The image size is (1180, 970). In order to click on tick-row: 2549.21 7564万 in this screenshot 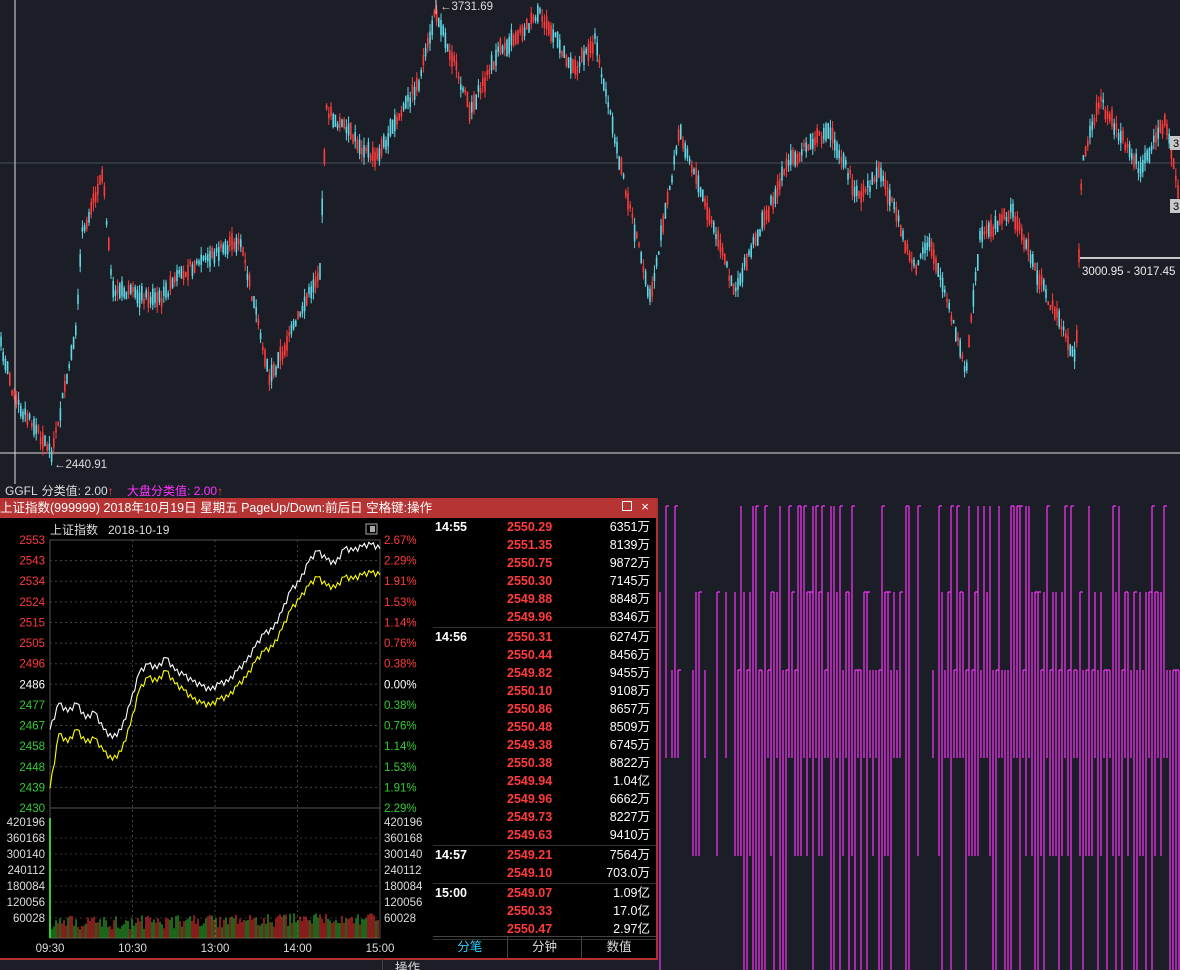, I will do `click(544, 855)`.